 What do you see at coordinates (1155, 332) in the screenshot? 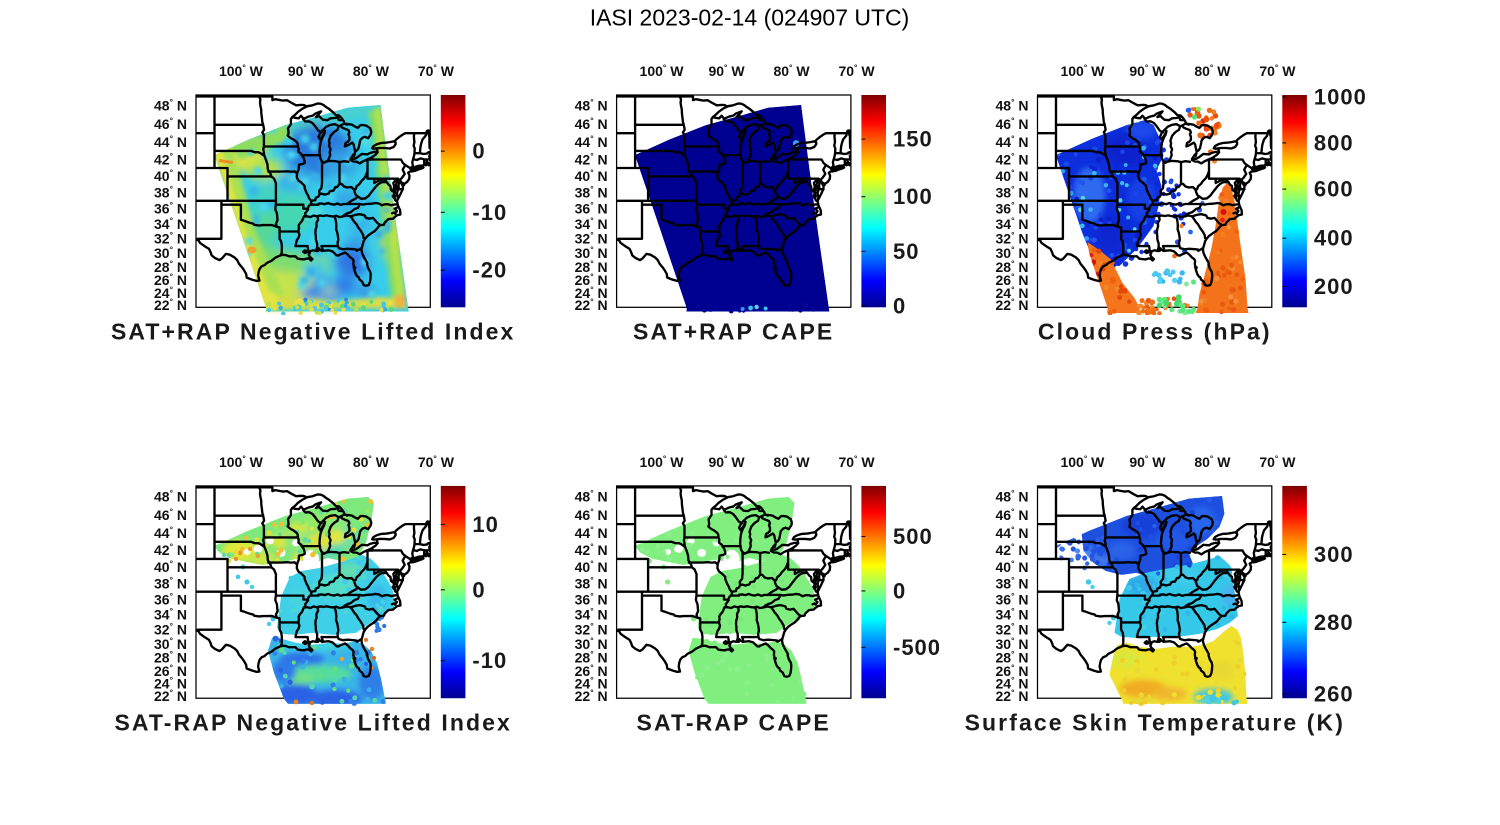
I see `svg-text: Cloud Press (hPa)` at bounding box center [1155, 332].